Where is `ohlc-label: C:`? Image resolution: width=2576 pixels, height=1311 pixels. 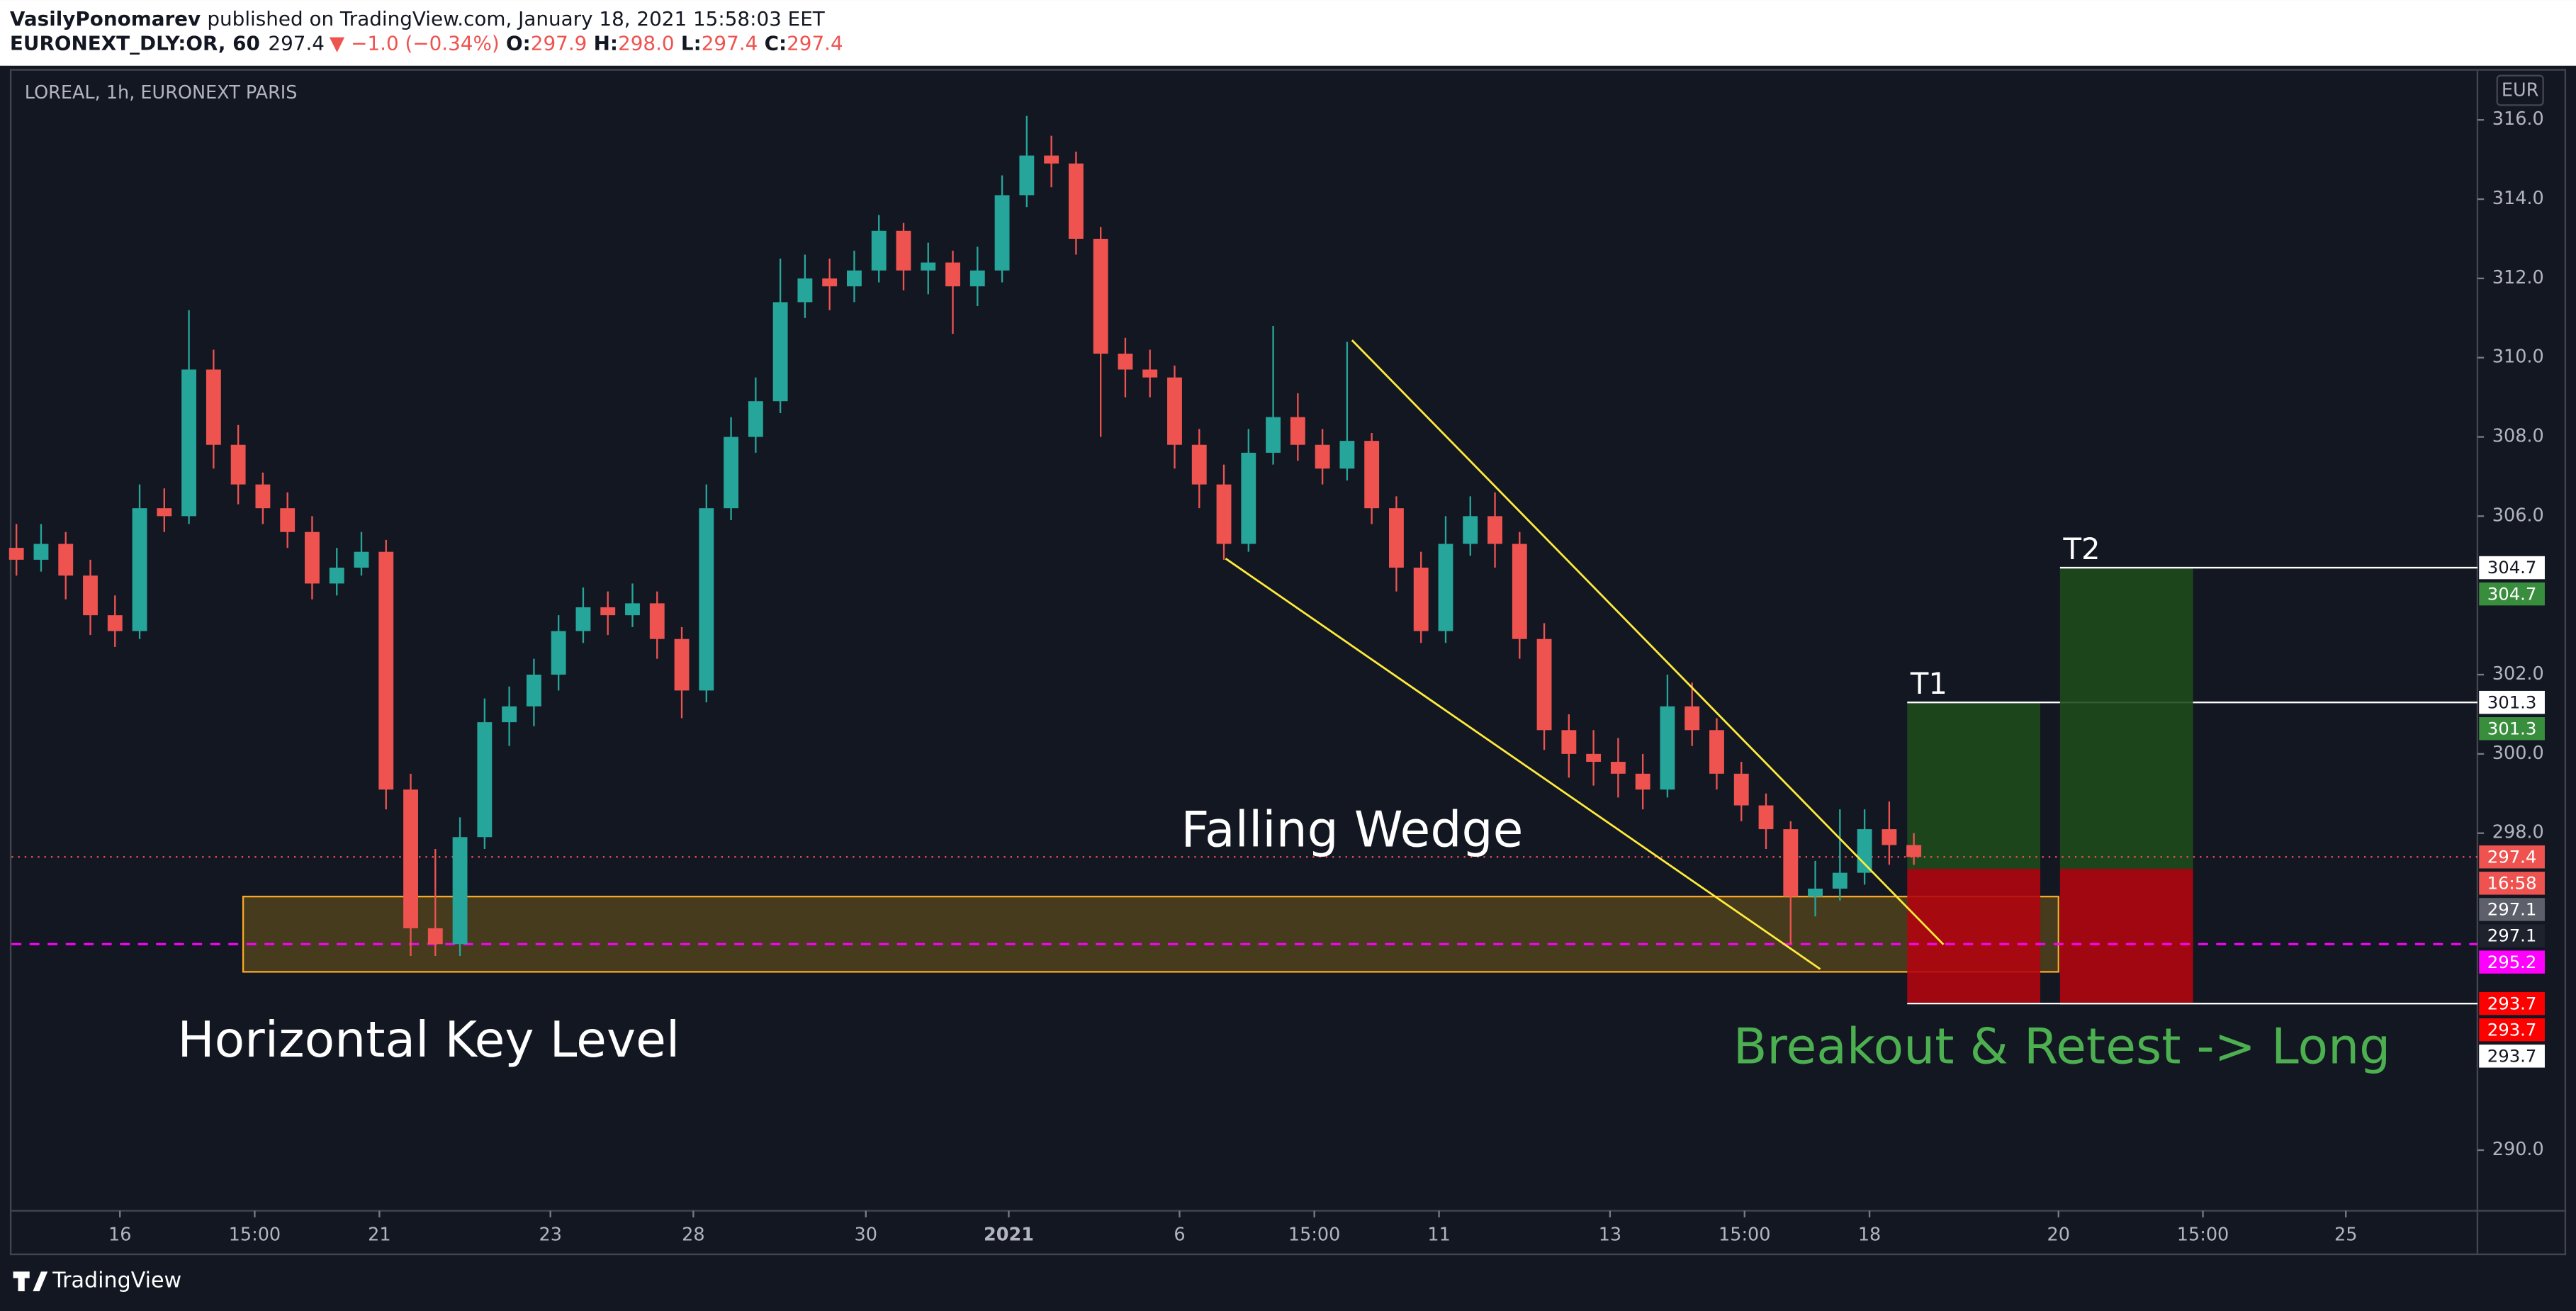
ohlc-label: C: is located at coordinates (776, 43).